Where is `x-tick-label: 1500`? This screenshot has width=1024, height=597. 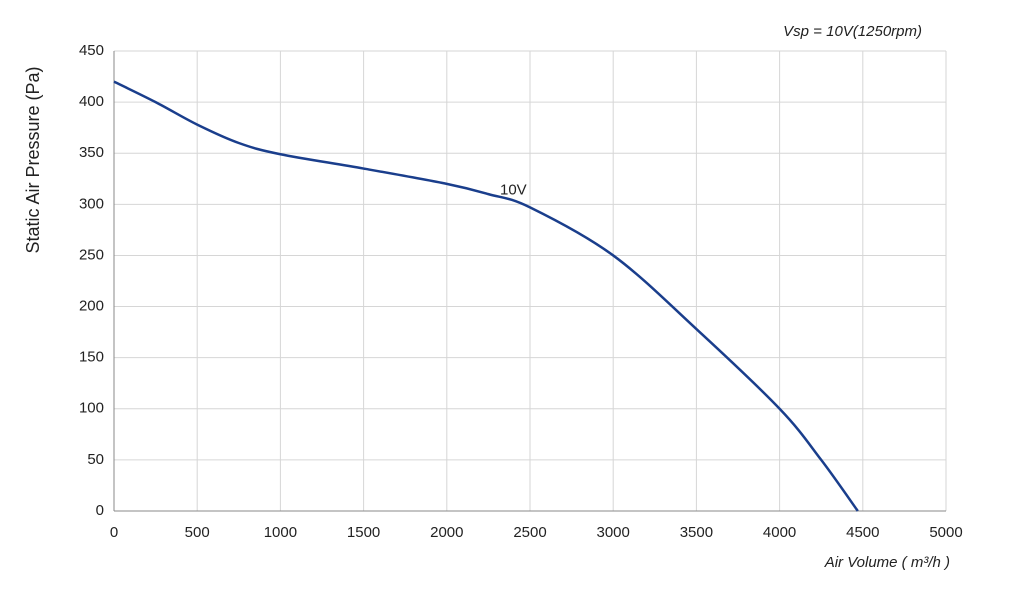
x-tick-label: 1500 is located at coordinates (363, 532).